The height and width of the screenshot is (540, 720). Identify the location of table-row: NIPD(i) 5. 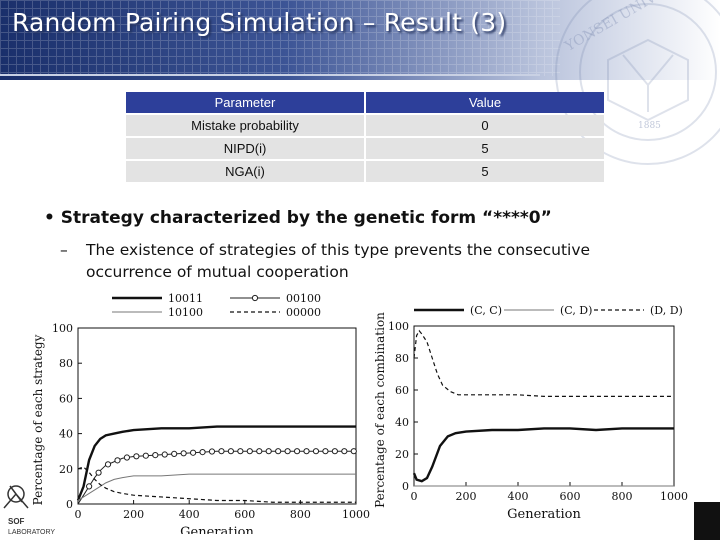
(365, 148).